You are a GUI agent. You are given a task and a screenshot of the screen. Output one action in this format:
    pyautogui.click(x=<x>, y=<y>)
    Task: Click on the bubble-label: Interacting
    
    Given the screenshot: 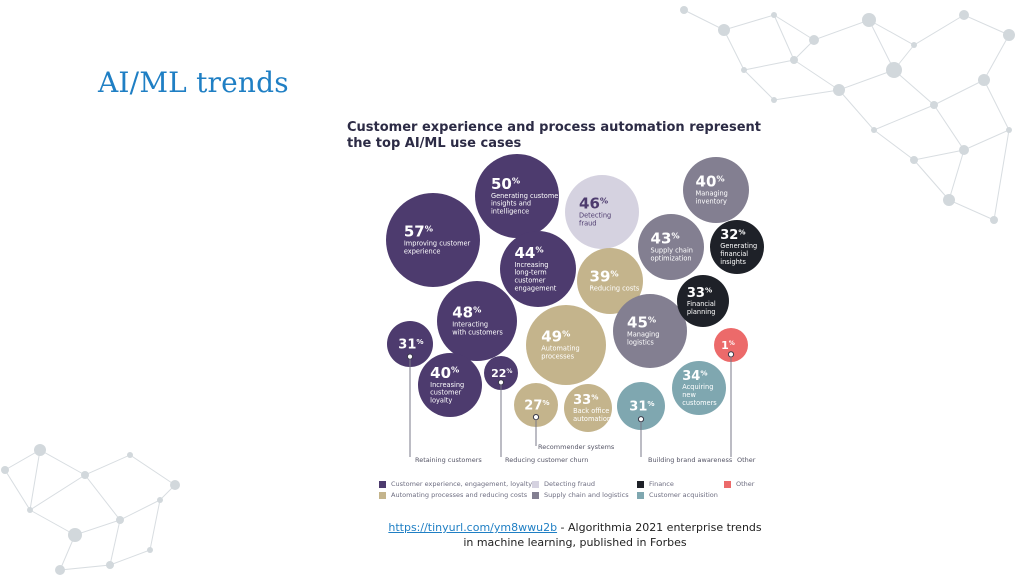 What is the action you would take?
    pyautogui.click(x=470, y=325)
    